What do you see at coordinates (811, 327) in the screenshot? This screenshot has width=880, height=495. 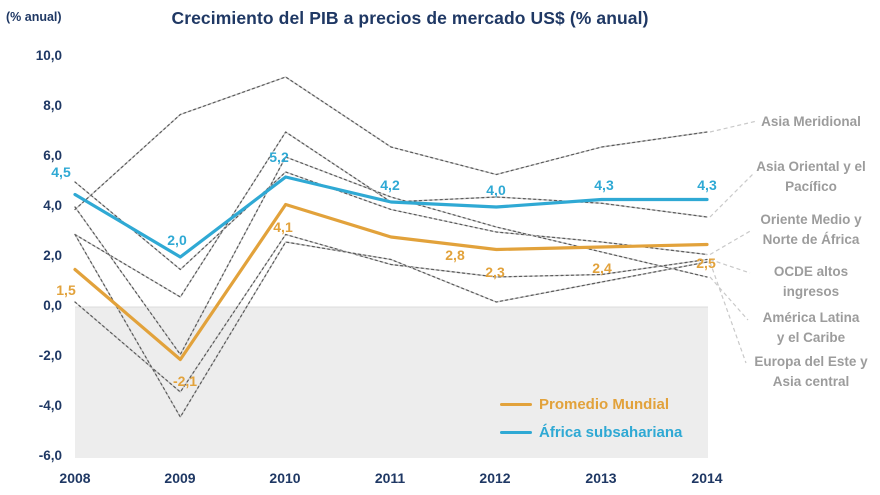 I see `region-label-america-latina-caribe: América Latina y el Caribe` at bounding box center [811, 327].